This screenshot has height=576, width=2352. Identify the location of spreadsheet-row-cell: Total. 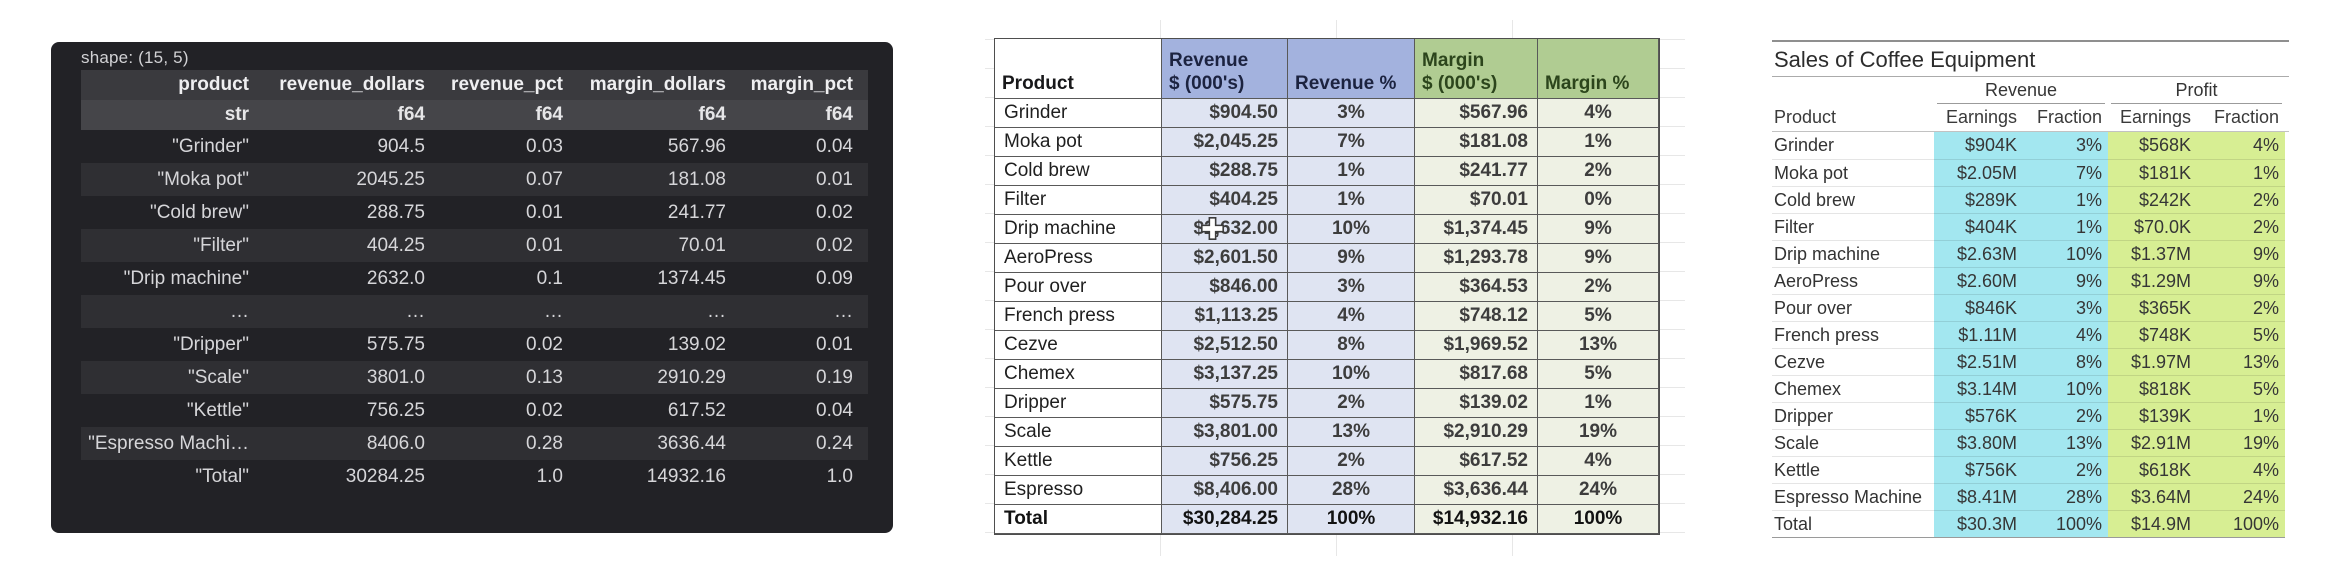
(1078, 519).